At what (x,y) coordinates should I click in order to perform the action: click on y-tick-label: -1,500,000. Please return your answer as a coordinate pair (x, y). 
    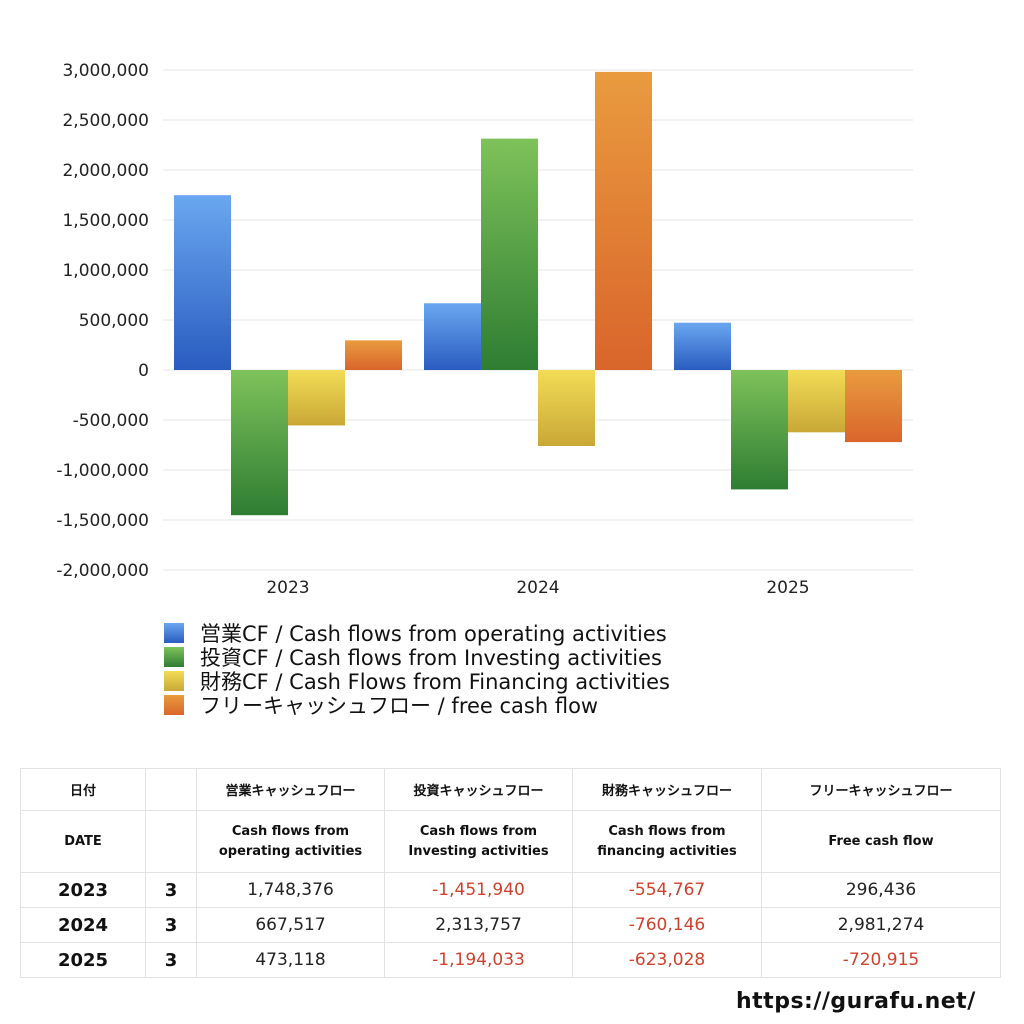
    Looking at the image, I should click on (102, 521).